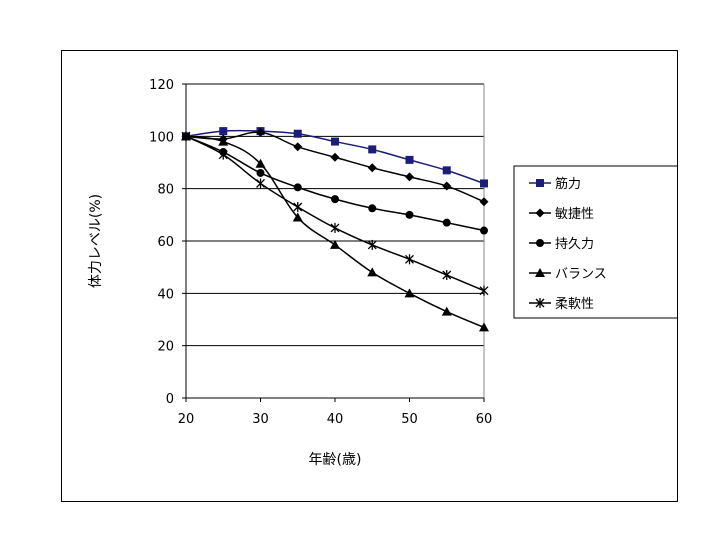 This screenshot has width=720, height=540. What do you see at coordinates (581, 274) in the screenshot?
I see `legend-label-4: バランス` at bounding box center [581, 274].